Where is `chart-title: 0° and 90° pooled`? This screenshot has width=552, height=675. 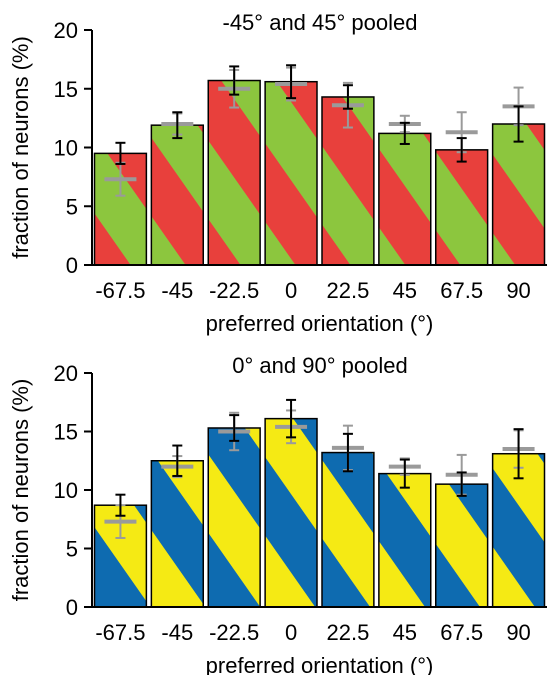 chart-title: 0° and 90° pooled is located at coordinates (319, 365).